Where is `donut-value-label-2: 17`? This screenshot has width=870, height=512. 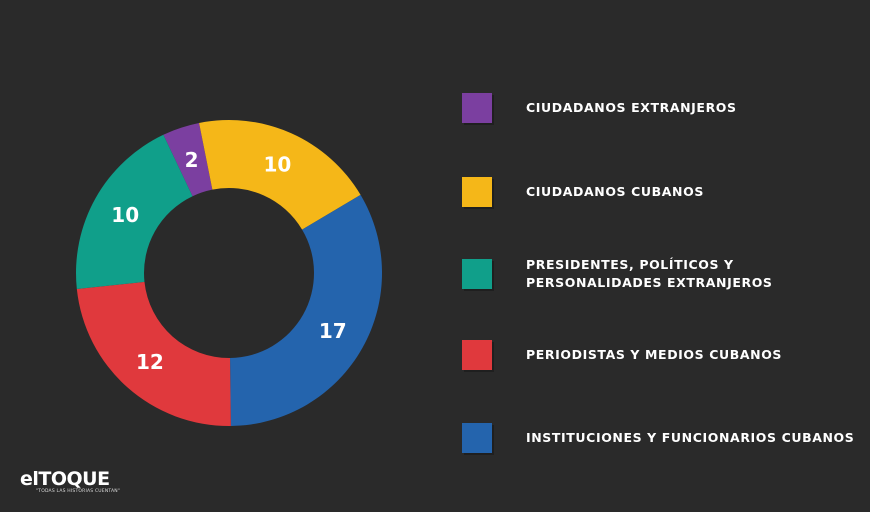
donut-value-label-2: 17 is located at coordinates (333, 331).